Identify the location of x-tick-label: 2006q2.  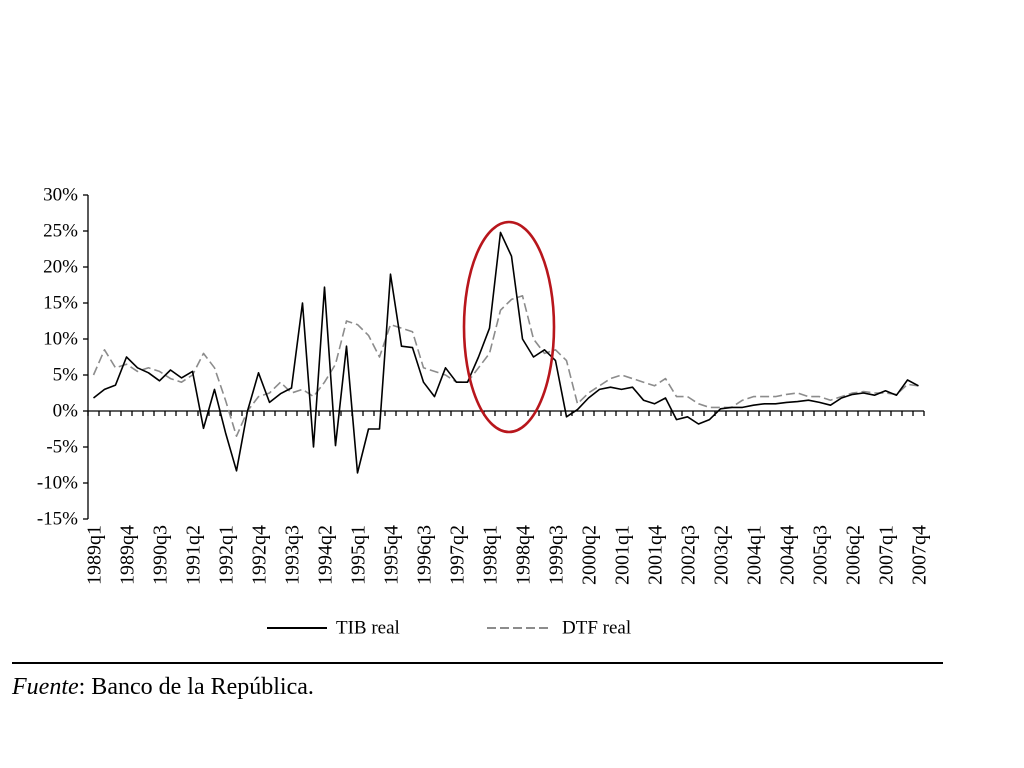
(854, 555).